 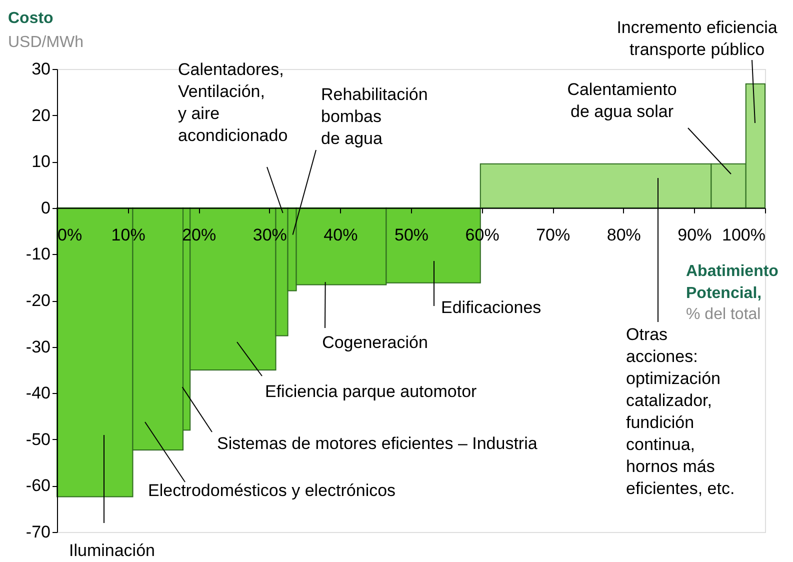 What do you see at coordinates (377, 443) in the screenshot?
I see `annotation: Sistemas de motores eficientes – Industria` at bounding box center [377, 443].